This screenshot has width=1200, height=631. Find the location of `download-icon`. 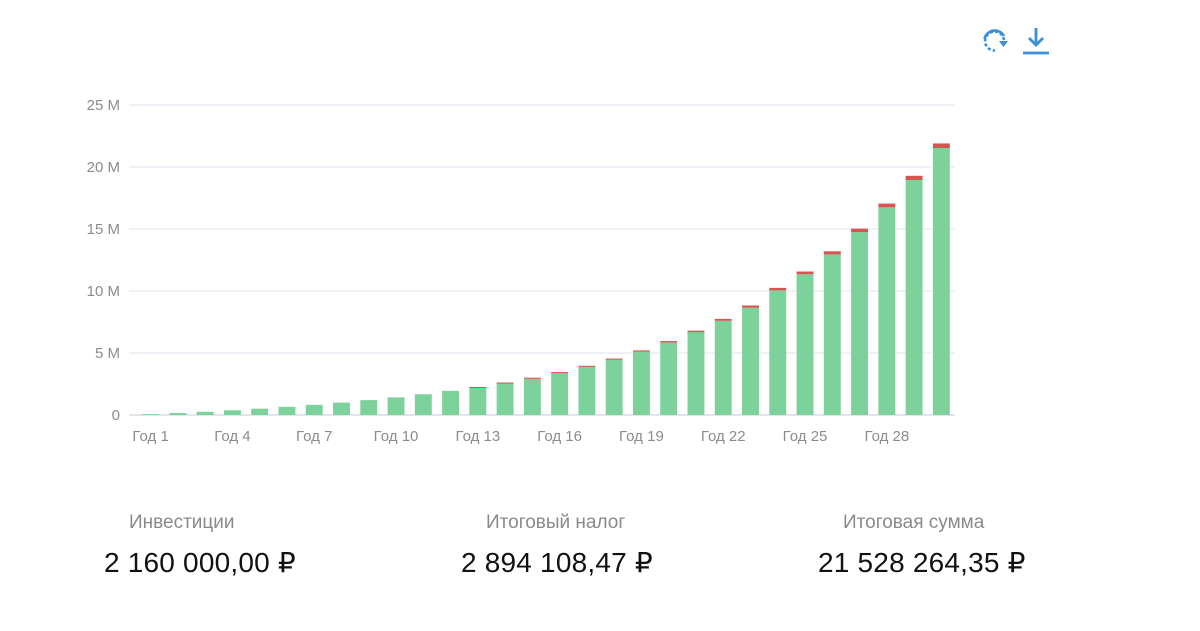

download-icon is located at coordinates (1036, 41).